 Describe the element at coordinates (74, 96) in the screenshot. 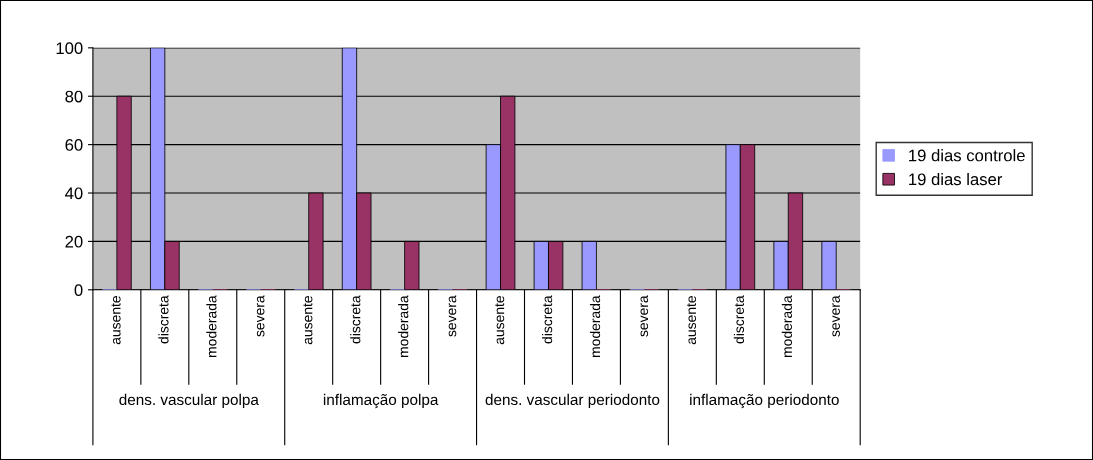

I see `y-tick-label: 80` at that location.